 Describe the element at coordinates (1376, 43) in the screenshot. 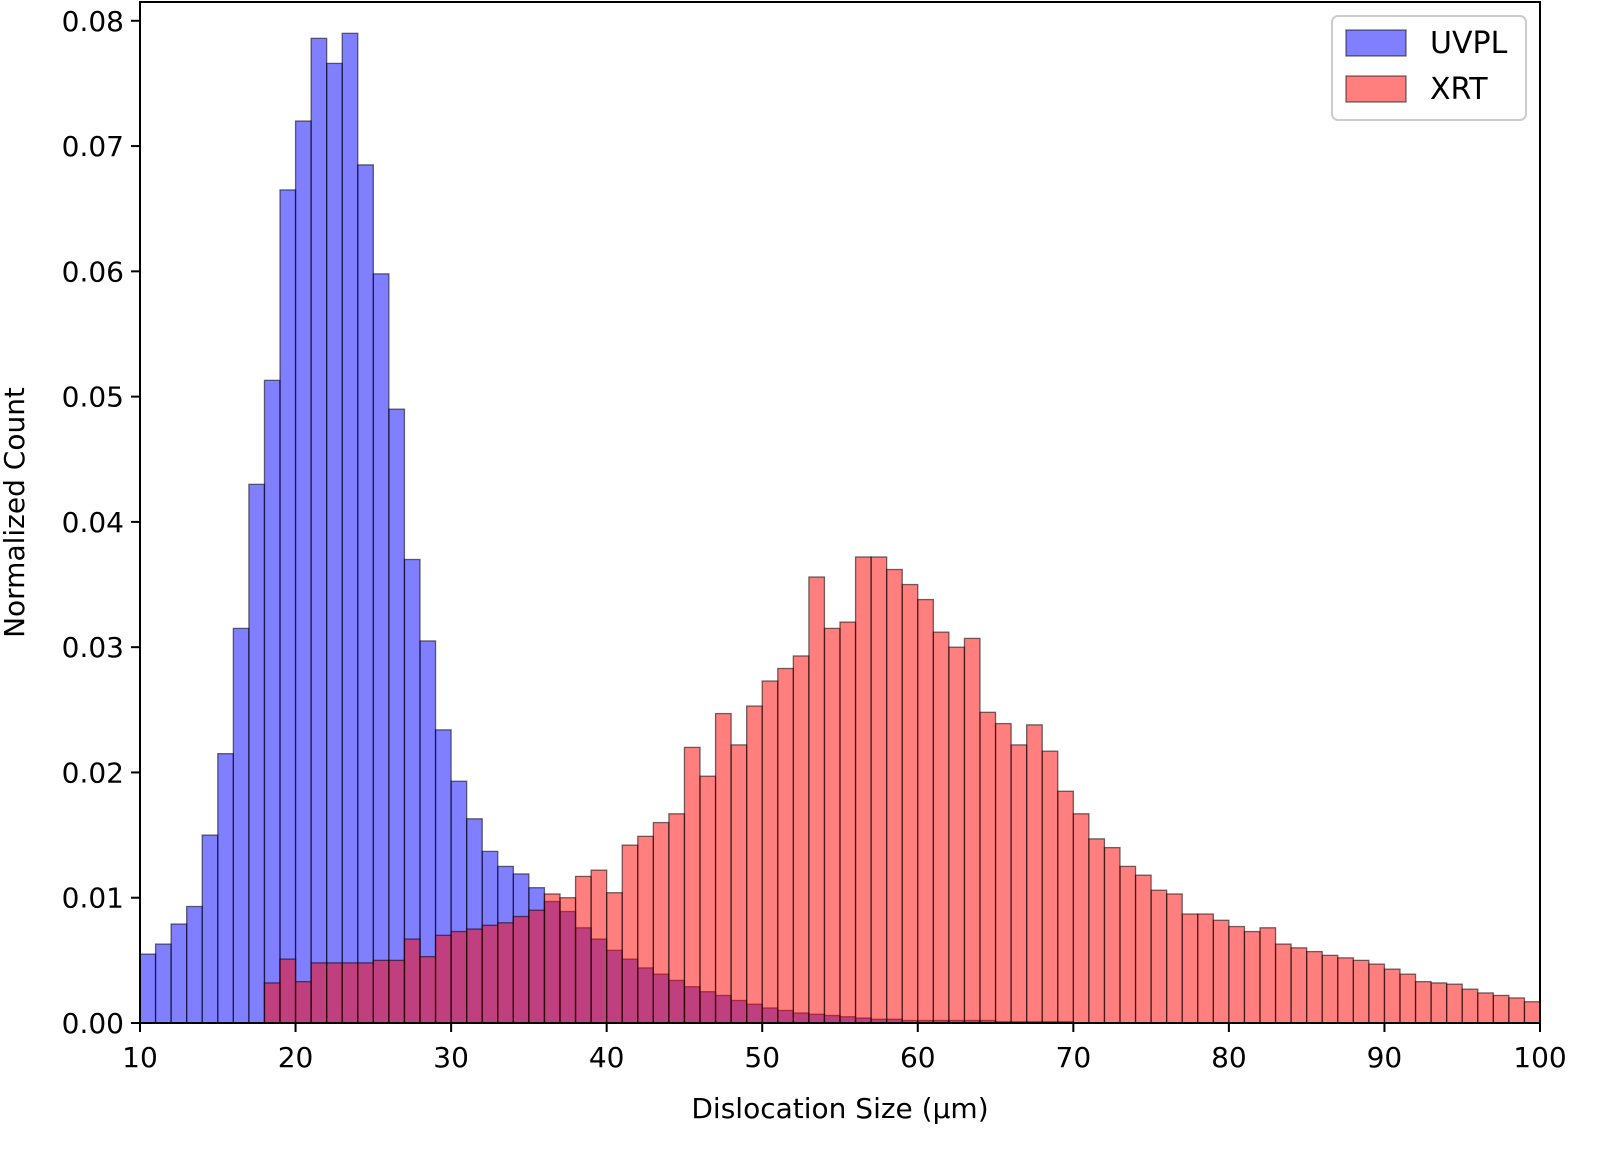

I see `legend-swatch-uvpl` at that location.